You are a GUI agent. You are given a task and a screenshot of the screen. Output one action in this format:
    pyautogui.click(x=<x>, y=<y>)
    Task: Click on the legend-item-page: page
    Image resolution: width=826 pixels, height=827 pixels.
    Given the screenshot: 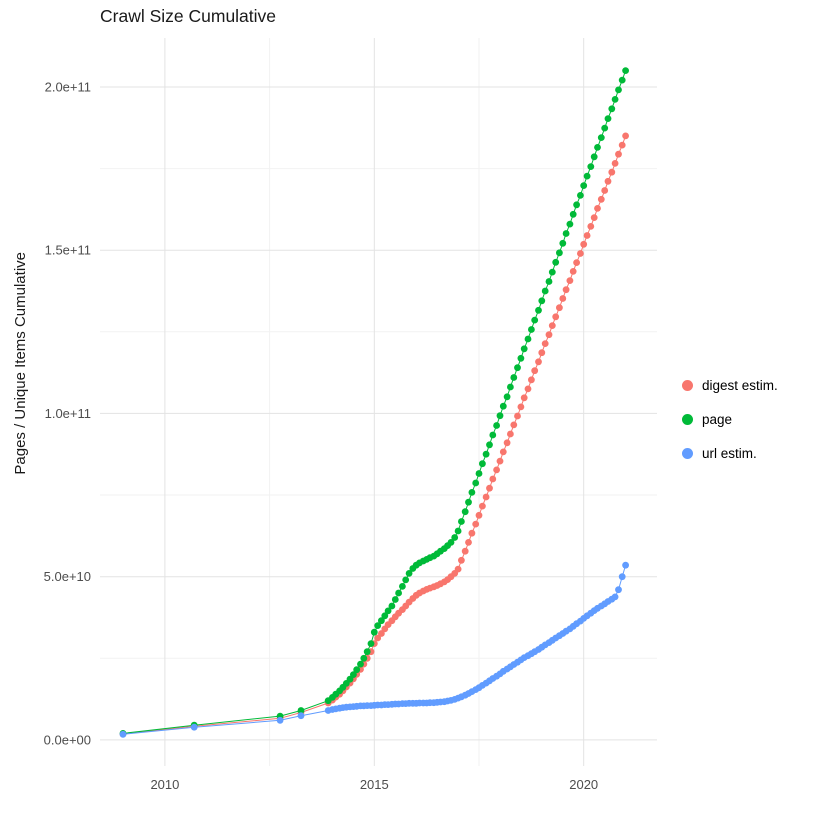 What is the action you would take?
    pyautogui.click(x=730, y=419)
    